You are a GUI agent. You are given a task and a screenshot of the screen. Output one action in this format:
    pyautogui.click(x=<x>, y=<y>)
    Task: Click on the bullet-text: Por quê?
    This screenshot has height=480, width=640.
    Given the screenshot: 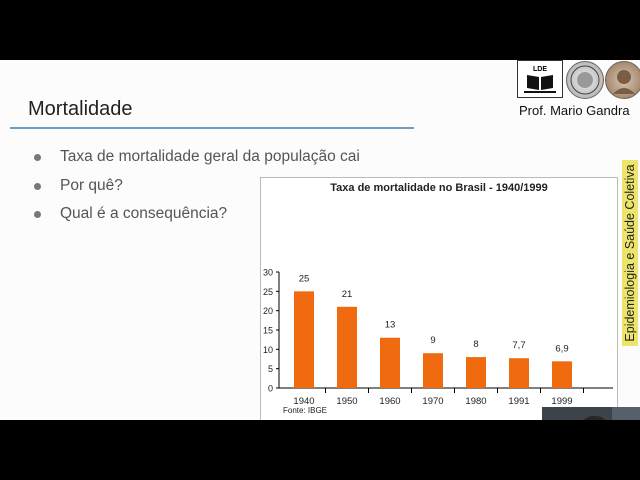 What is the action you would take?
    pyautogui.click(x=91, y=185)
    